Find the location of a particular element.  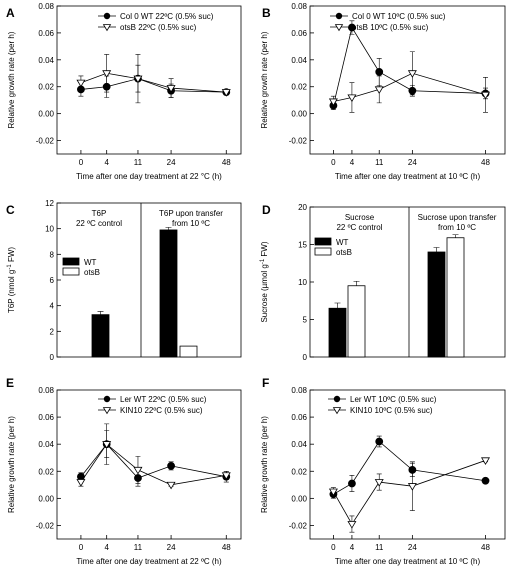

category-label: 22 ºC control is located at coordinates (359, 227).